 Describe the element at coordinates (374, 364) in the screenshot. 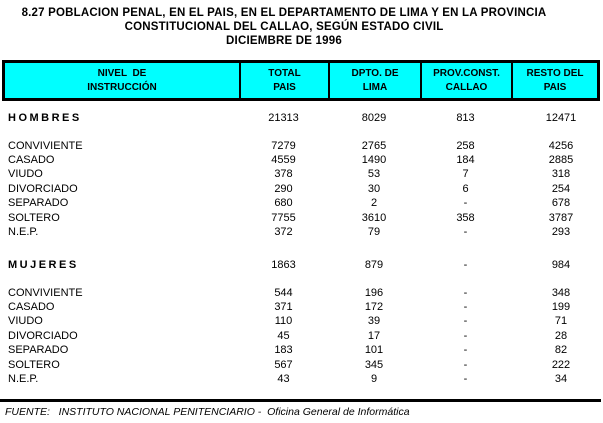

I see `cell-value: 345` at that location.